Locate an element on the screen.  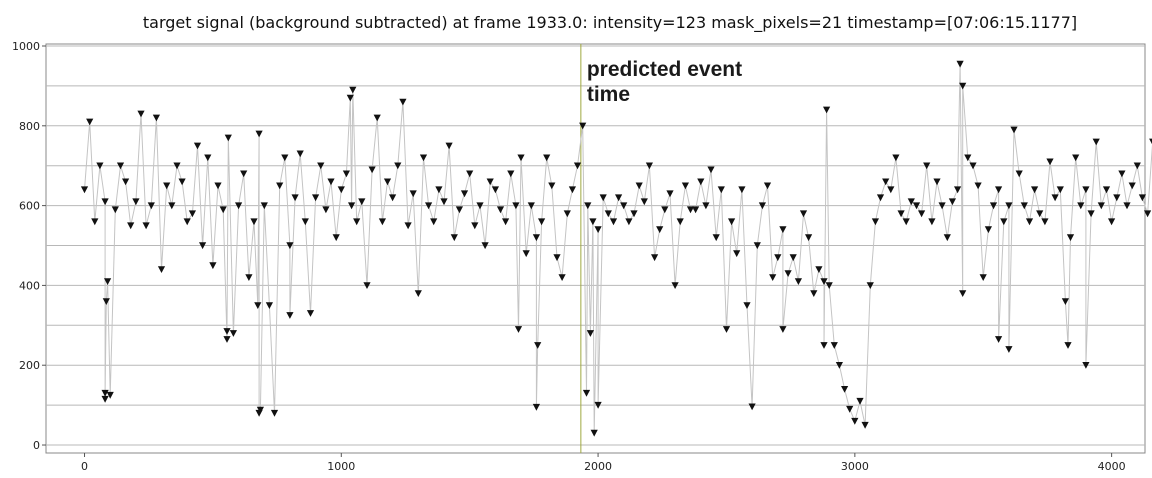
x-axis: 0 1000 2000 3000 4000 is located at coordinates (603, 463).